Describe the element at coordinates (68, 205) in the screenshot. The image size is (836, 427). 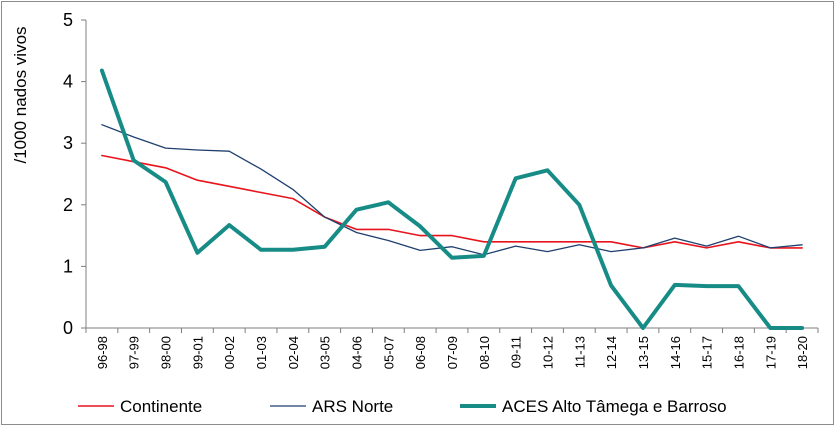
I see `y-tick-label: 2` at that location.